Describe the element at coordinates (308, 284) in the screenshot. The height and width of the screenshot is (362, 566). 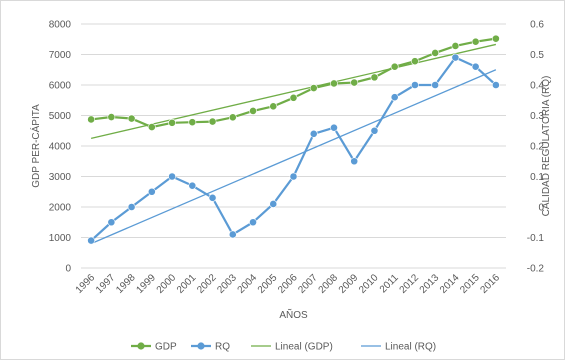
I see `x-tick-label: 2007` at that location.